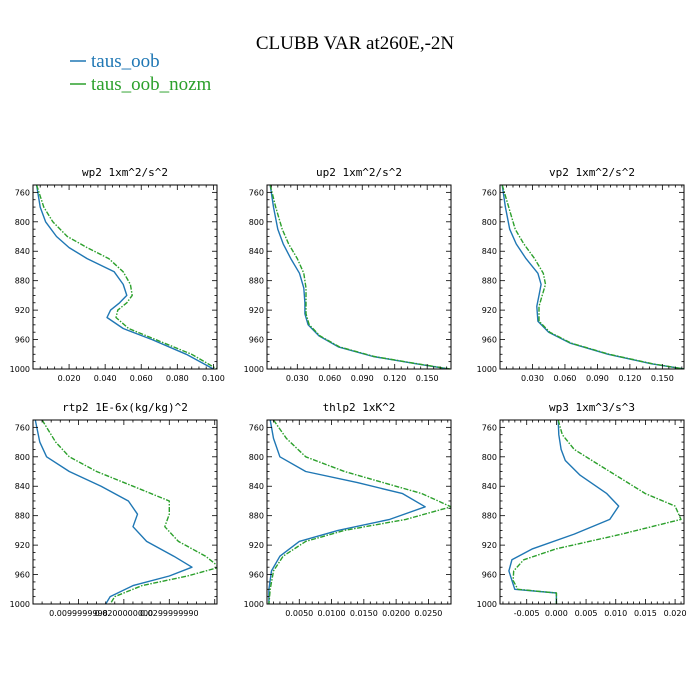 The height and width of the screenshot is (700, 700). I want to click on legend-label-taus-oob-nozm: taus_oob_nozm, so click(151, 84).